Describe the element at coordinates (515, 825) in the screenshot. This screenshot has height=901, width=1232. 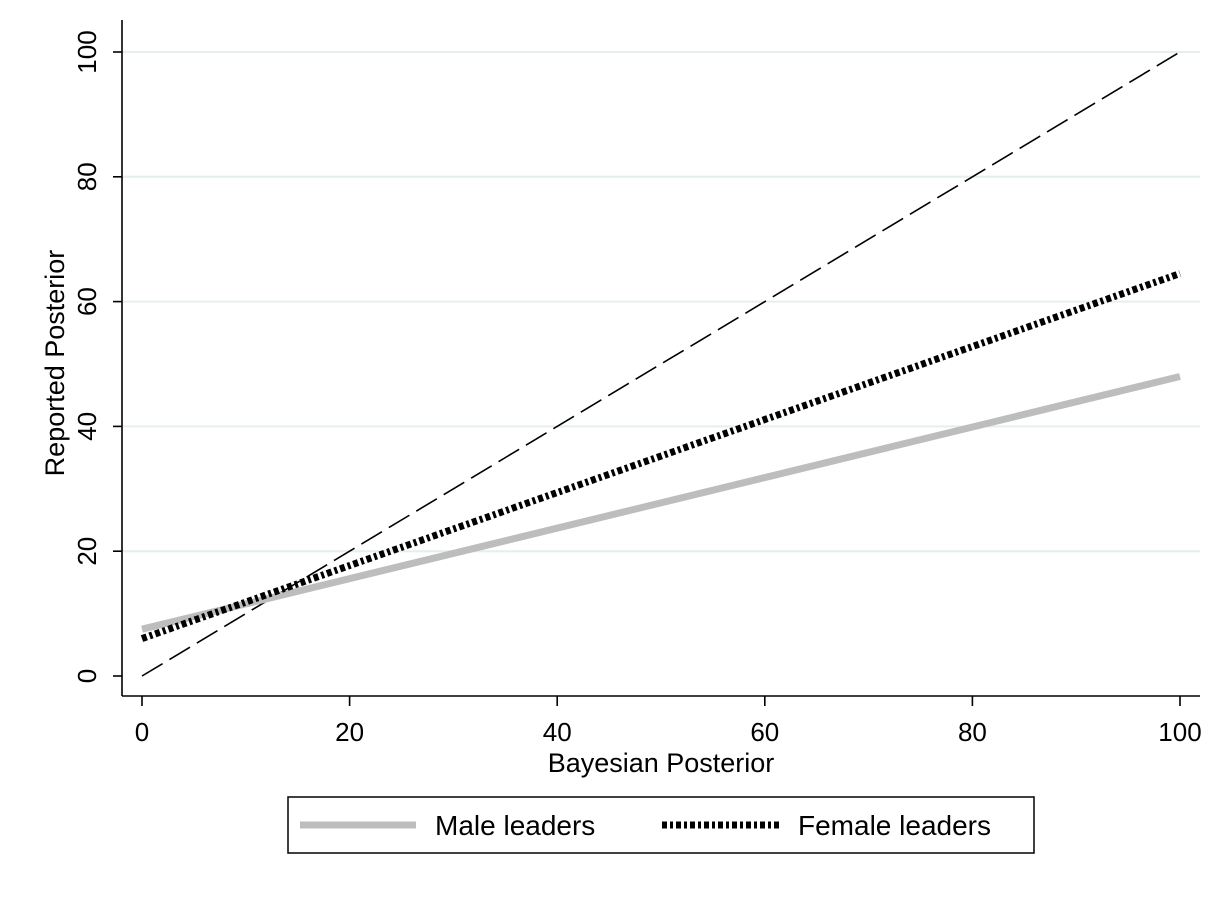
I see `legend-label-male-leaders: Male leaders` at that location.